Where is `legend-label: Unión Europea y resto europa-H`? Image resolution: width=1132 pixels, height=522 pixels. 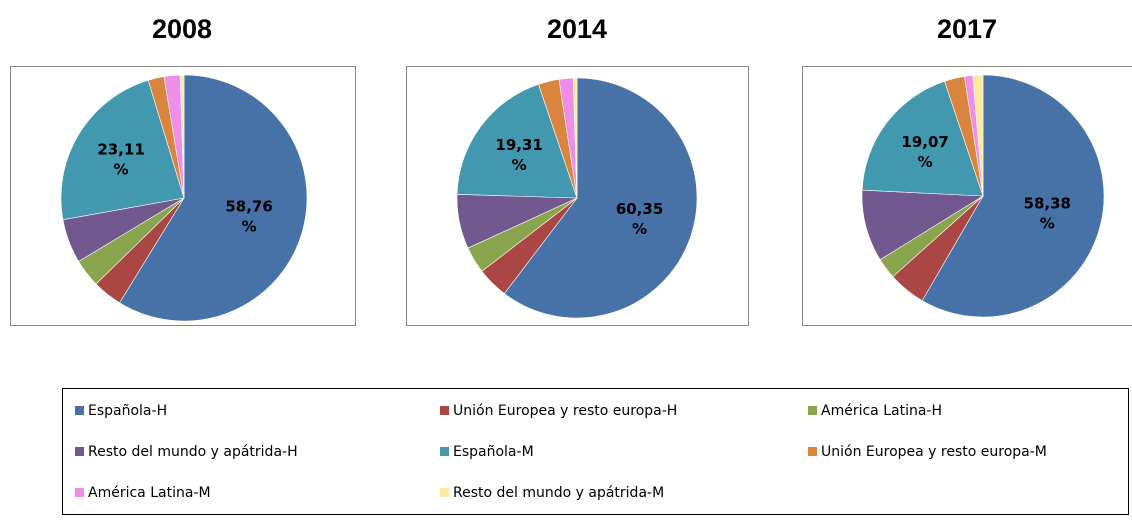 legend-label: Unión Europea y resto europa-H is located at coordinates (565, 411).